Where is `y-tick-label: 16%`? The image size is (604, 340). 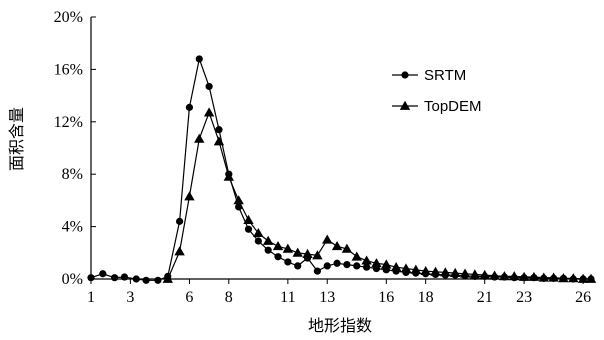 y-tick-label: 16% is located at coordinates (68, 69).